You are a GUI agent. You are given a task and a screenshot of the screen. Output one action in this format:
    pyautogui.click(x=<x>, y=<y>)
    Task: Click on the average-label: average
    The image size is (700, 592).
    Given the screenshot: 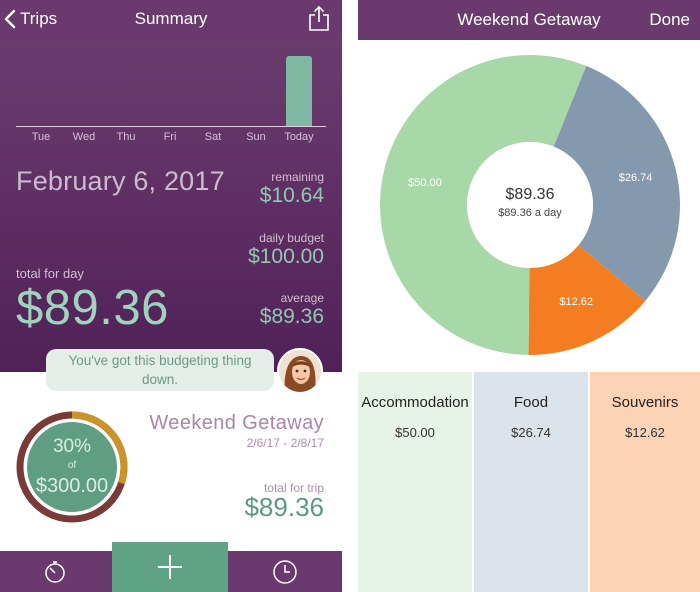 What is the action you would take?
    pyautogui.click(x=302, y=298)
    